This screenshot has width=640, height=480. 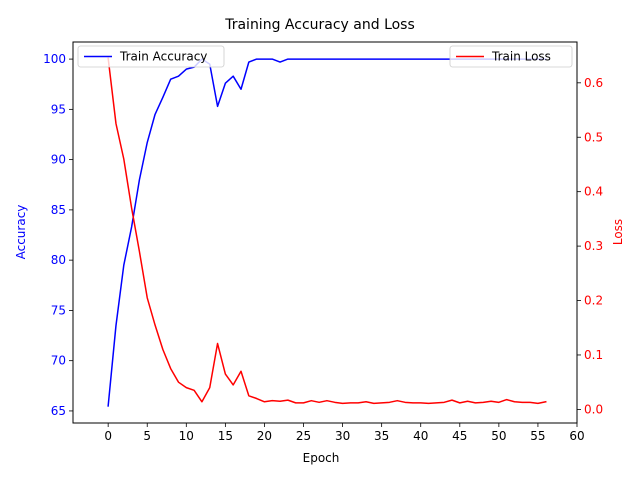 I want to click on chart-title: Training Accuracy and Loss, so click(x=319, y=25).